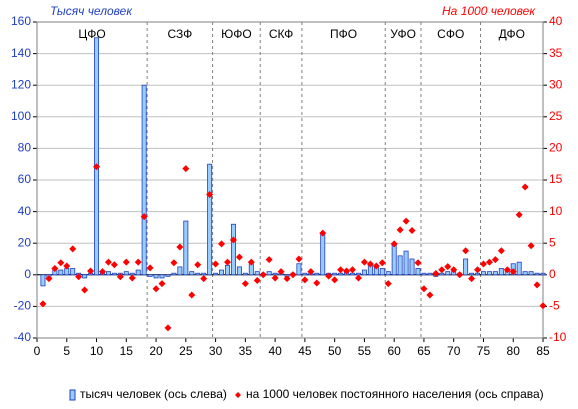 This screenshot has height=409, width=578. What do you see at coordinates (365, 351) in the screenshot?
I see `x-tick-label: 55` at bounding box center [365, 351].